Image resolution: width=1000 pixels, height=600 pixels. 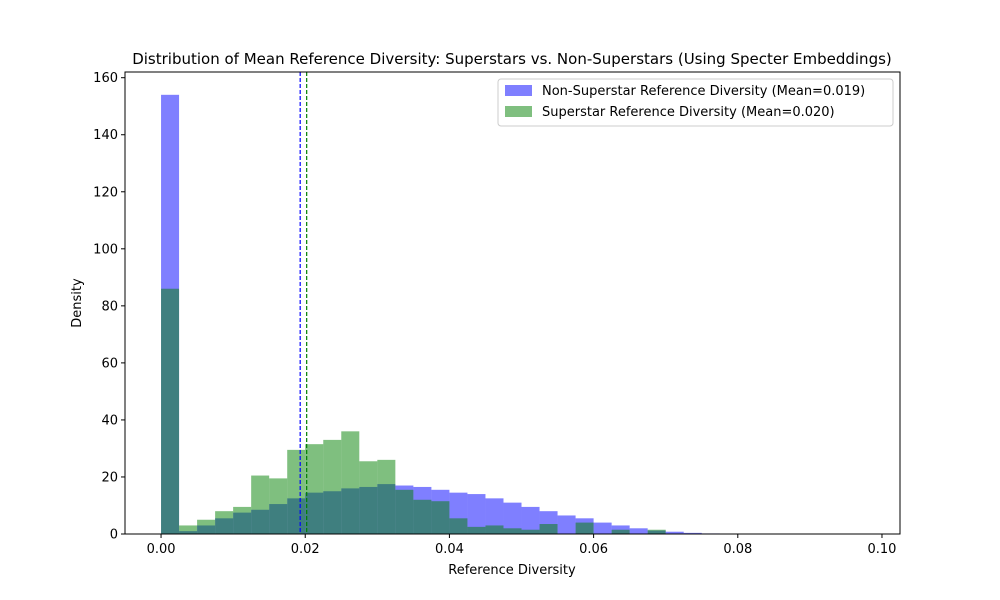 What do you see at coordinates (305, 549) in the screenshot?
I see `x-tick-label: 0.02` at bounding box center [305, 549].